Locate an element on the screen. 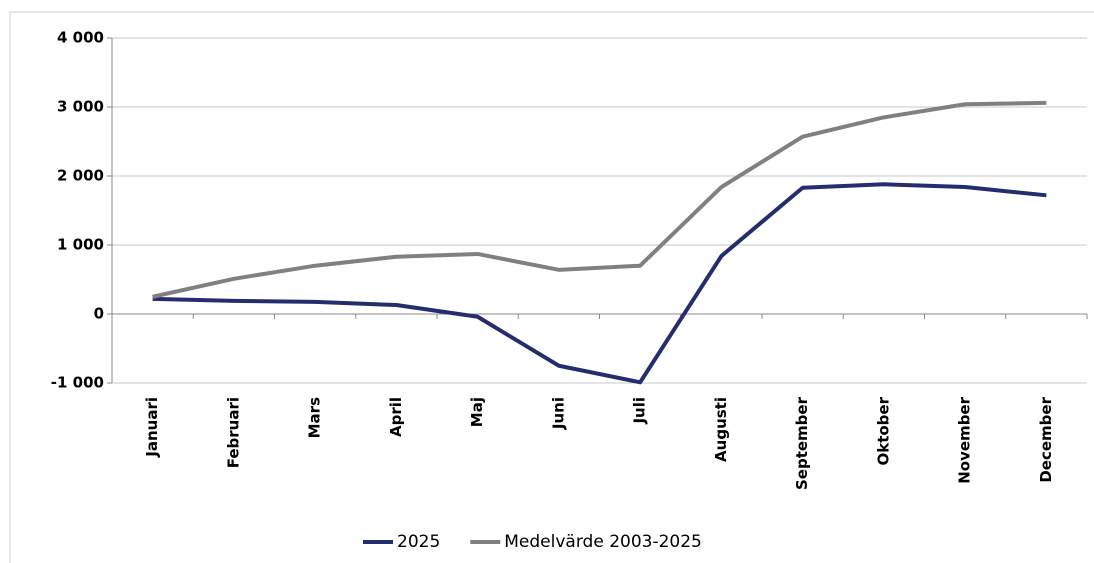 The image size is (1094, 563). x-tick-label: Maj is located at coordinates (477, 412).